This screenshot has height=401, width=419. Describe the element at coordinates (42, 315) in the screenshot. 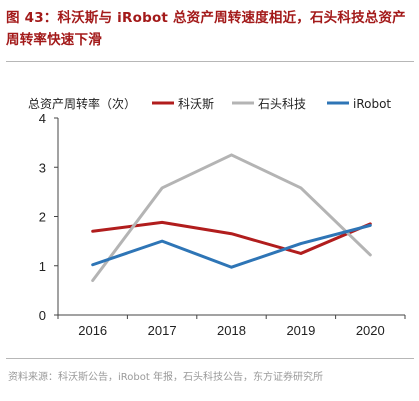

I see `y-tick-label: 0` at that location.